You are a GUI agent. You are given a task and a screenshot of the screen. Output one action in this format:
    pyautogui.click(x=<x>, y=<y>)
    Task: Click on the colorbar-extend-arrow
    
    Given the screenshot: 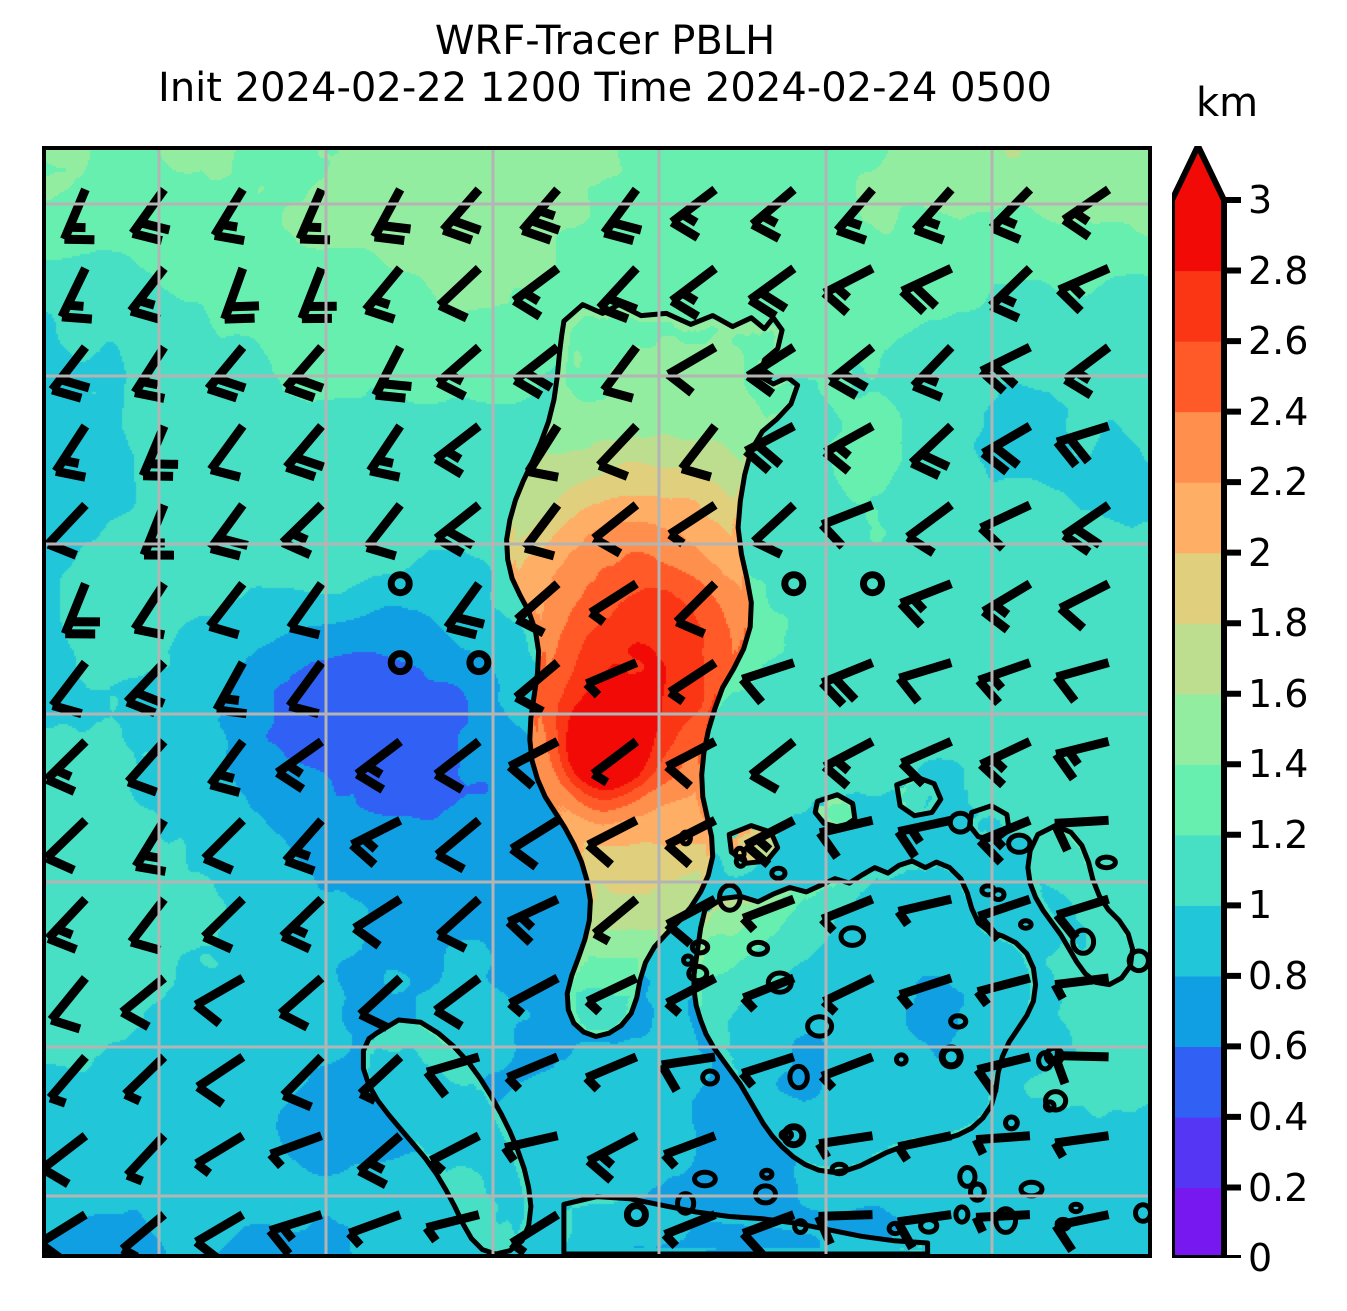 What is the action you would take?
    pyautogui.click(x=1198, y=173)
    